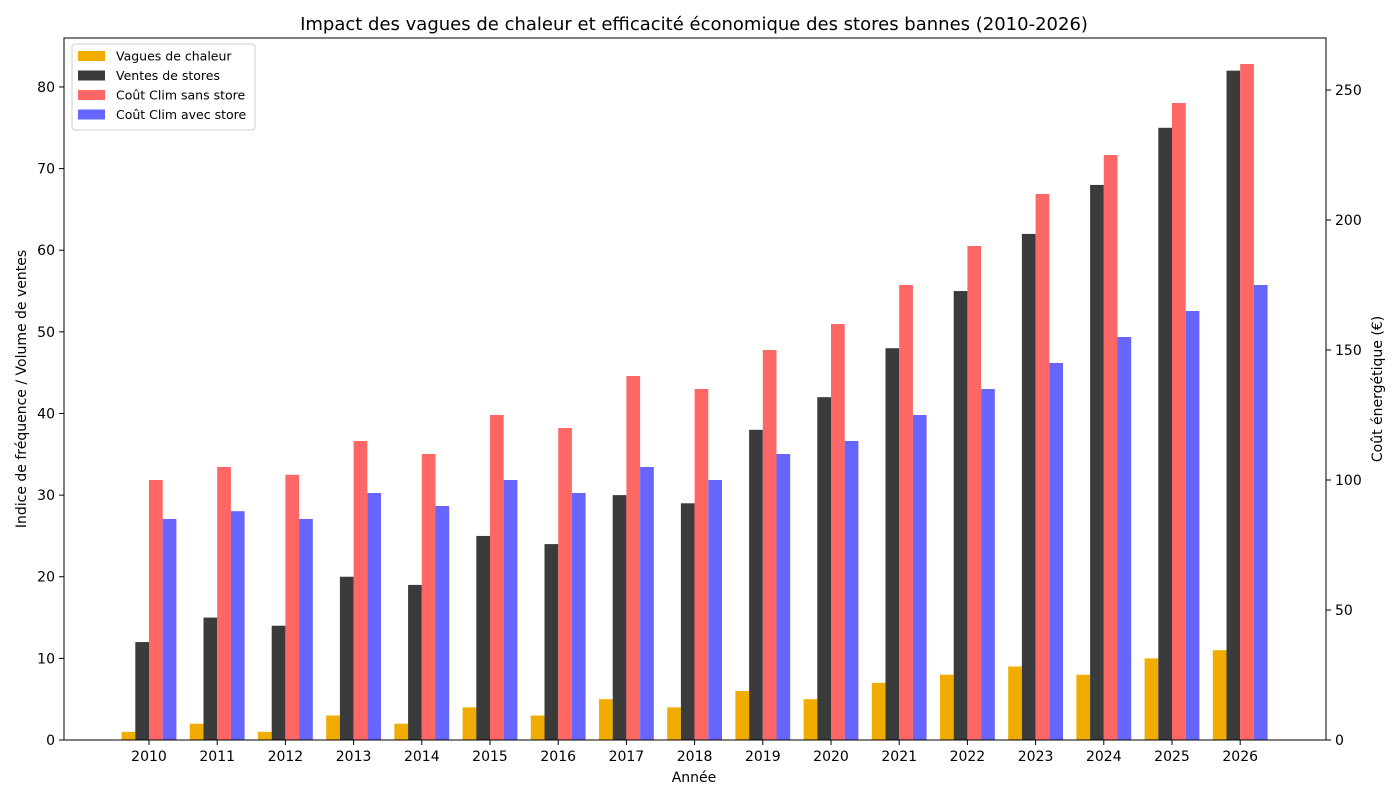 This screenshot has height=800, width=1400. I want to click on bar-sans-2018, so click(701, 564).